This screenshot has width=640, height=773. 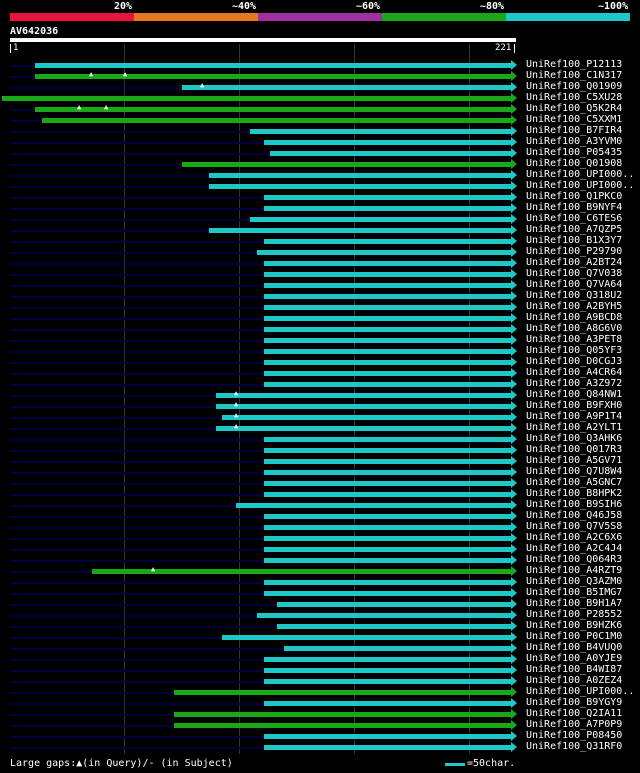 I want to click on hit-row: UniRef100_P05435, so click(x=320, y=153).